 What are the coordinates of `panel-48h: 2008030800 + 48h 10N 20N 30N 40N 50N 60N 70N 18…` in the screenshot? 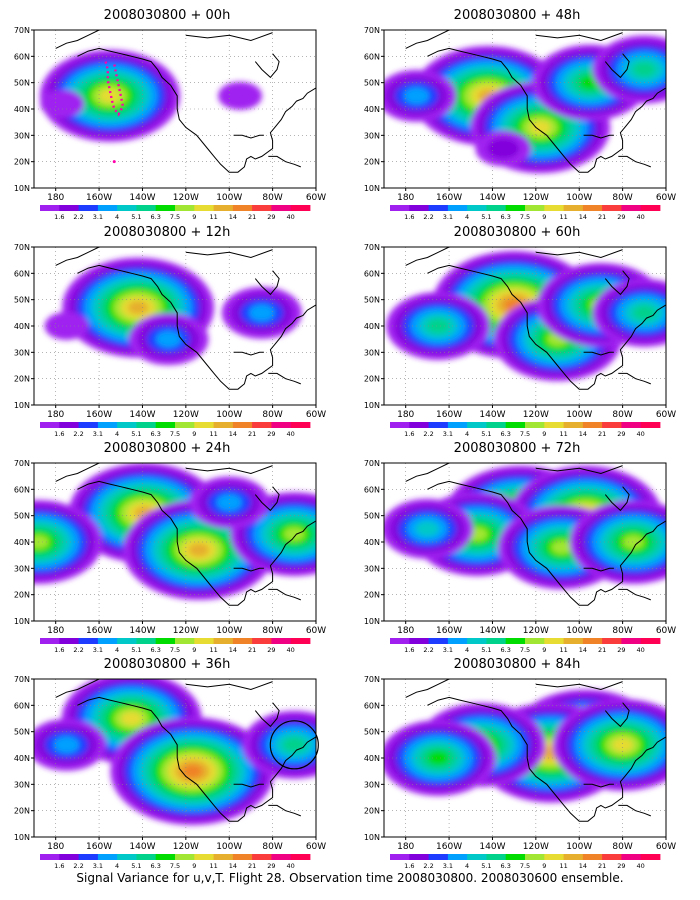 It's located at (517, 115).